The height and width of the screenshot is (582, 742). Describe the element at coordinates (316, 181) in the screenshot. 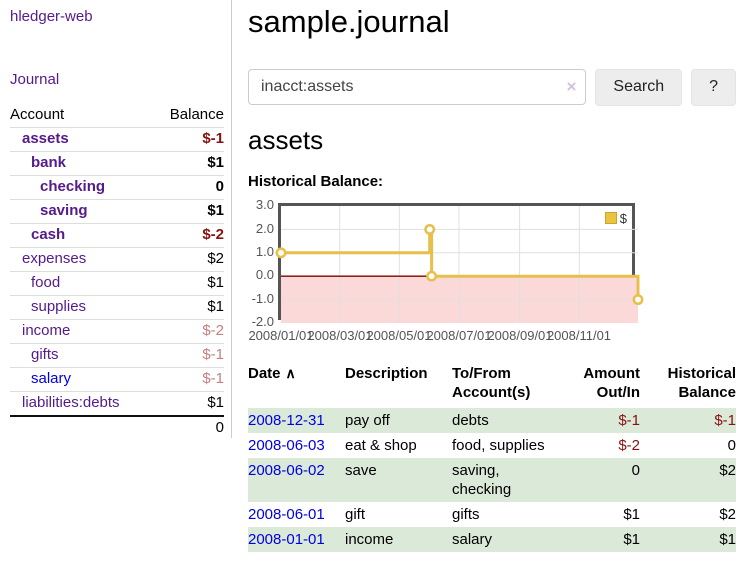

I see `chart-heading: Historical Balance:` at that location.